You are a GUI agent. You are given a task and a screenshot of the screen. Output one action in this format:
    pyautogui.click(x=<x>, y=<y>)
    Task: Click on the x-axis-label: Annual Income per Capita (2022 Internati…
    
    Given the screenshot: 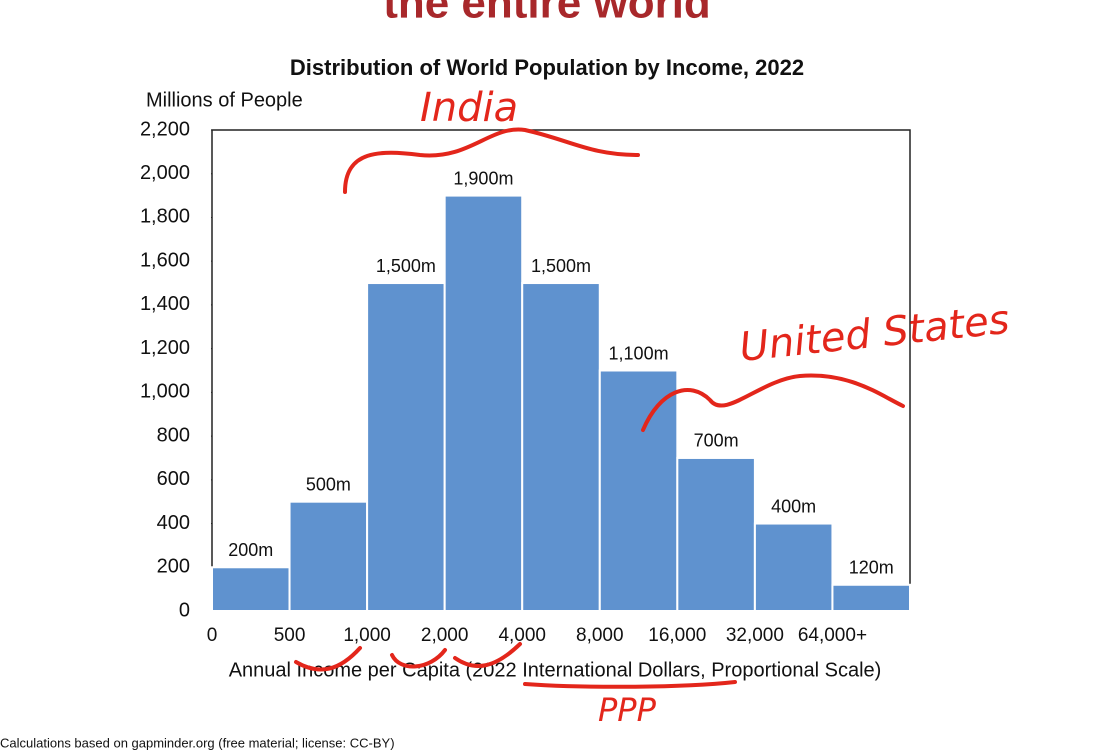 What is the action you would take?
    pyautogui.click(x=555, y=670)
    